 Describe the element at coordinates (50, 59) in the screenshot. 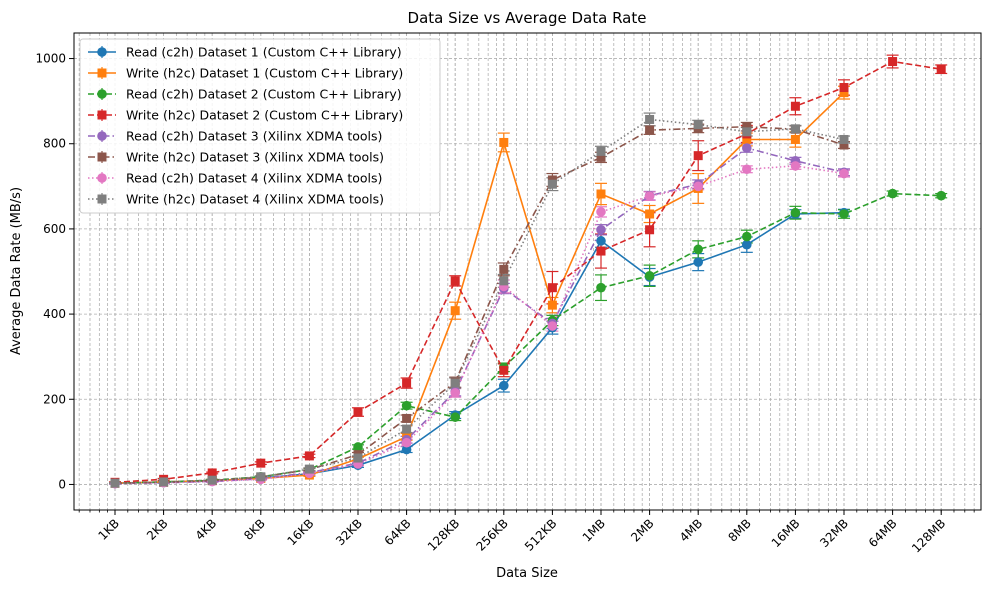

I see `y-tick-label: 1000` at that location.